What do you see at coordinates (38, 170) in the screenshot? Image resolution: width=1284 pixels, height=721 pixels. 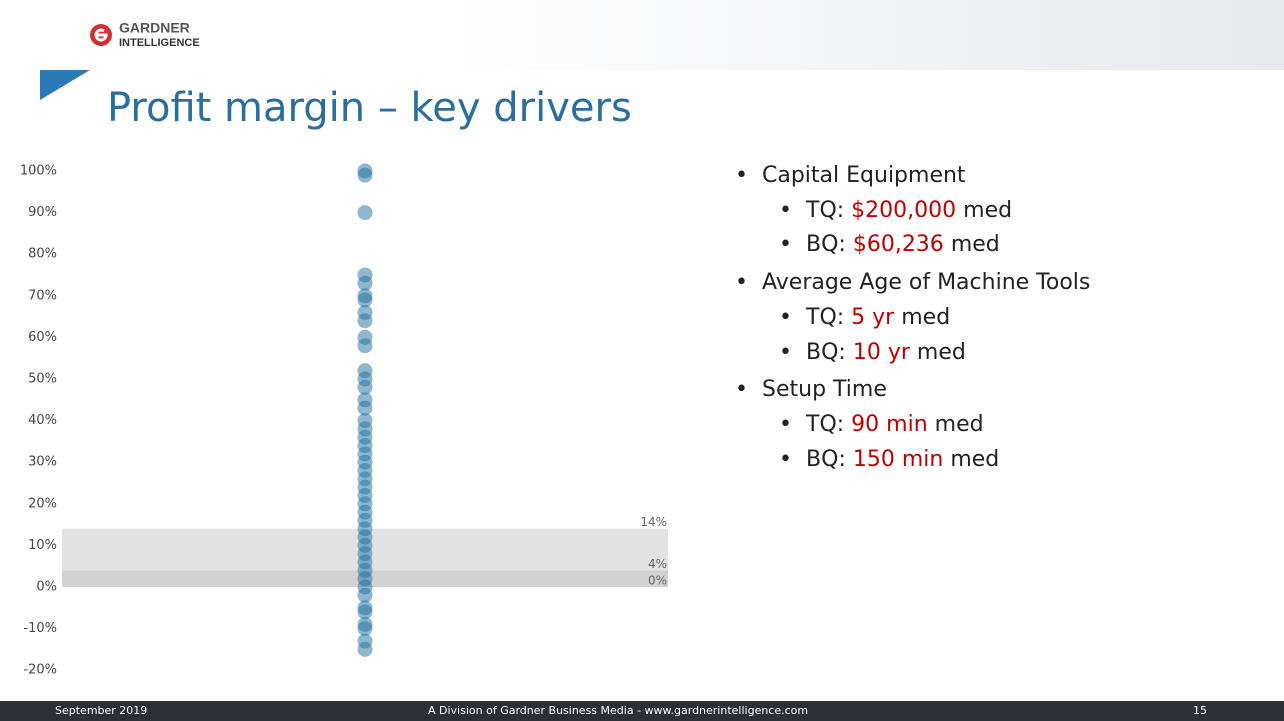 I see `y-tick-label: 100%` at bounding box center [38, 170].